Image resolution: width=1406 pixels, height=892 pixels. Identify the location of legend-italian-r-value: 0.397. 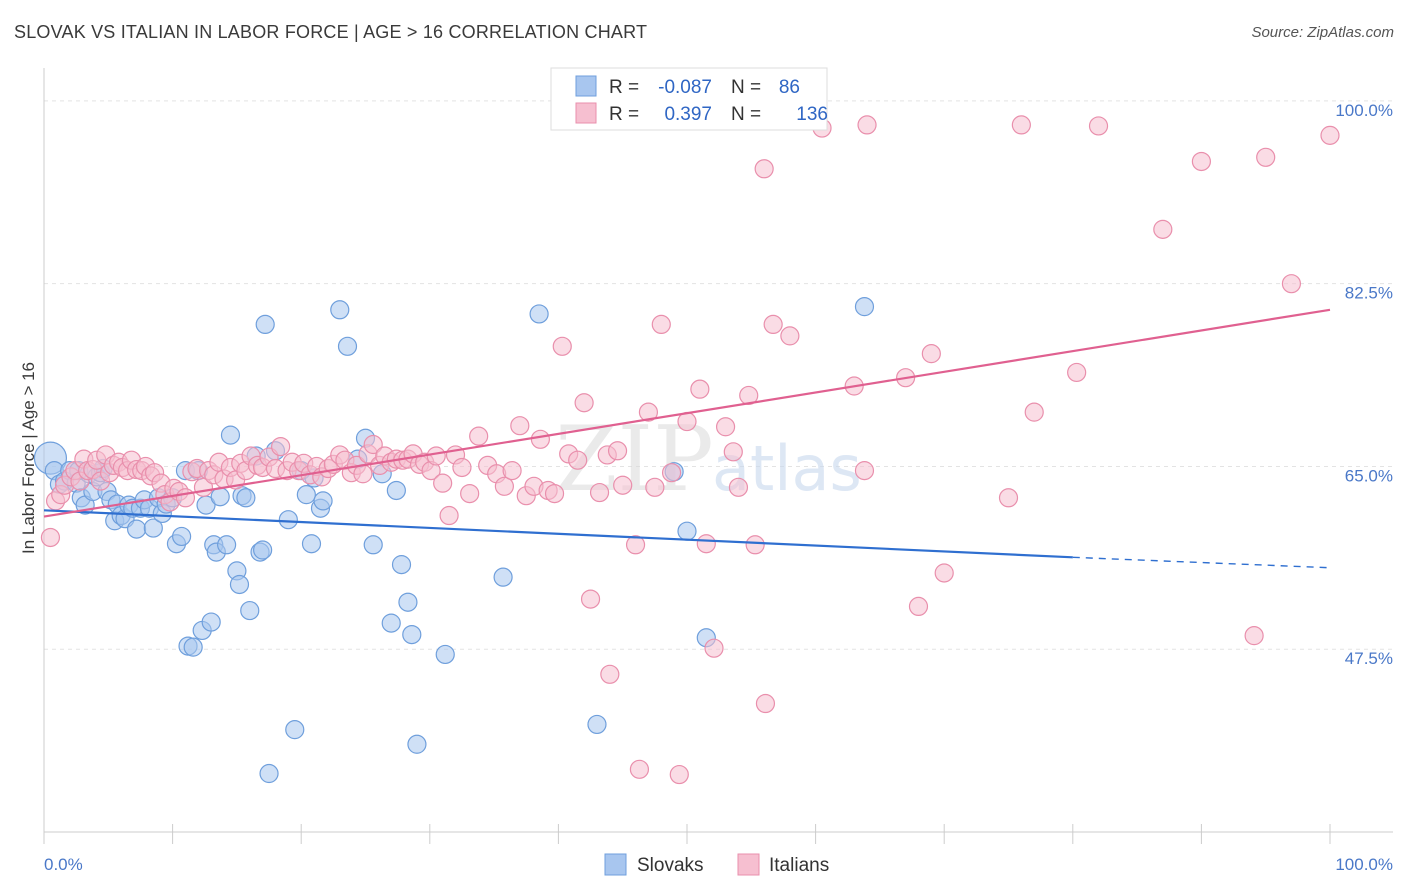
(688, 114).